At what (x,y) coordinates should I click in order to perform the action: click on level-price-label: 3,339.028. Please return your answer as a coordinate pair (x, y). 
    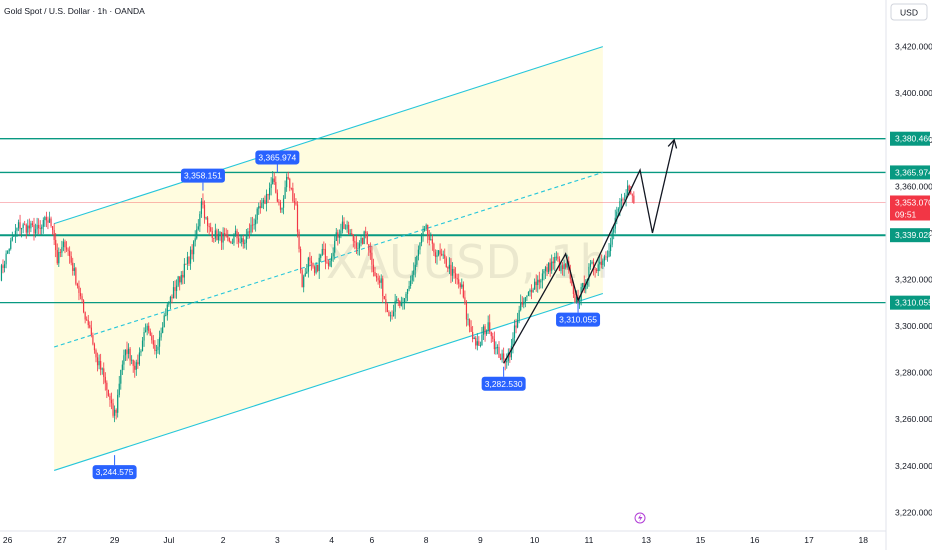
    Looking at the image, I should click on (913, 235).